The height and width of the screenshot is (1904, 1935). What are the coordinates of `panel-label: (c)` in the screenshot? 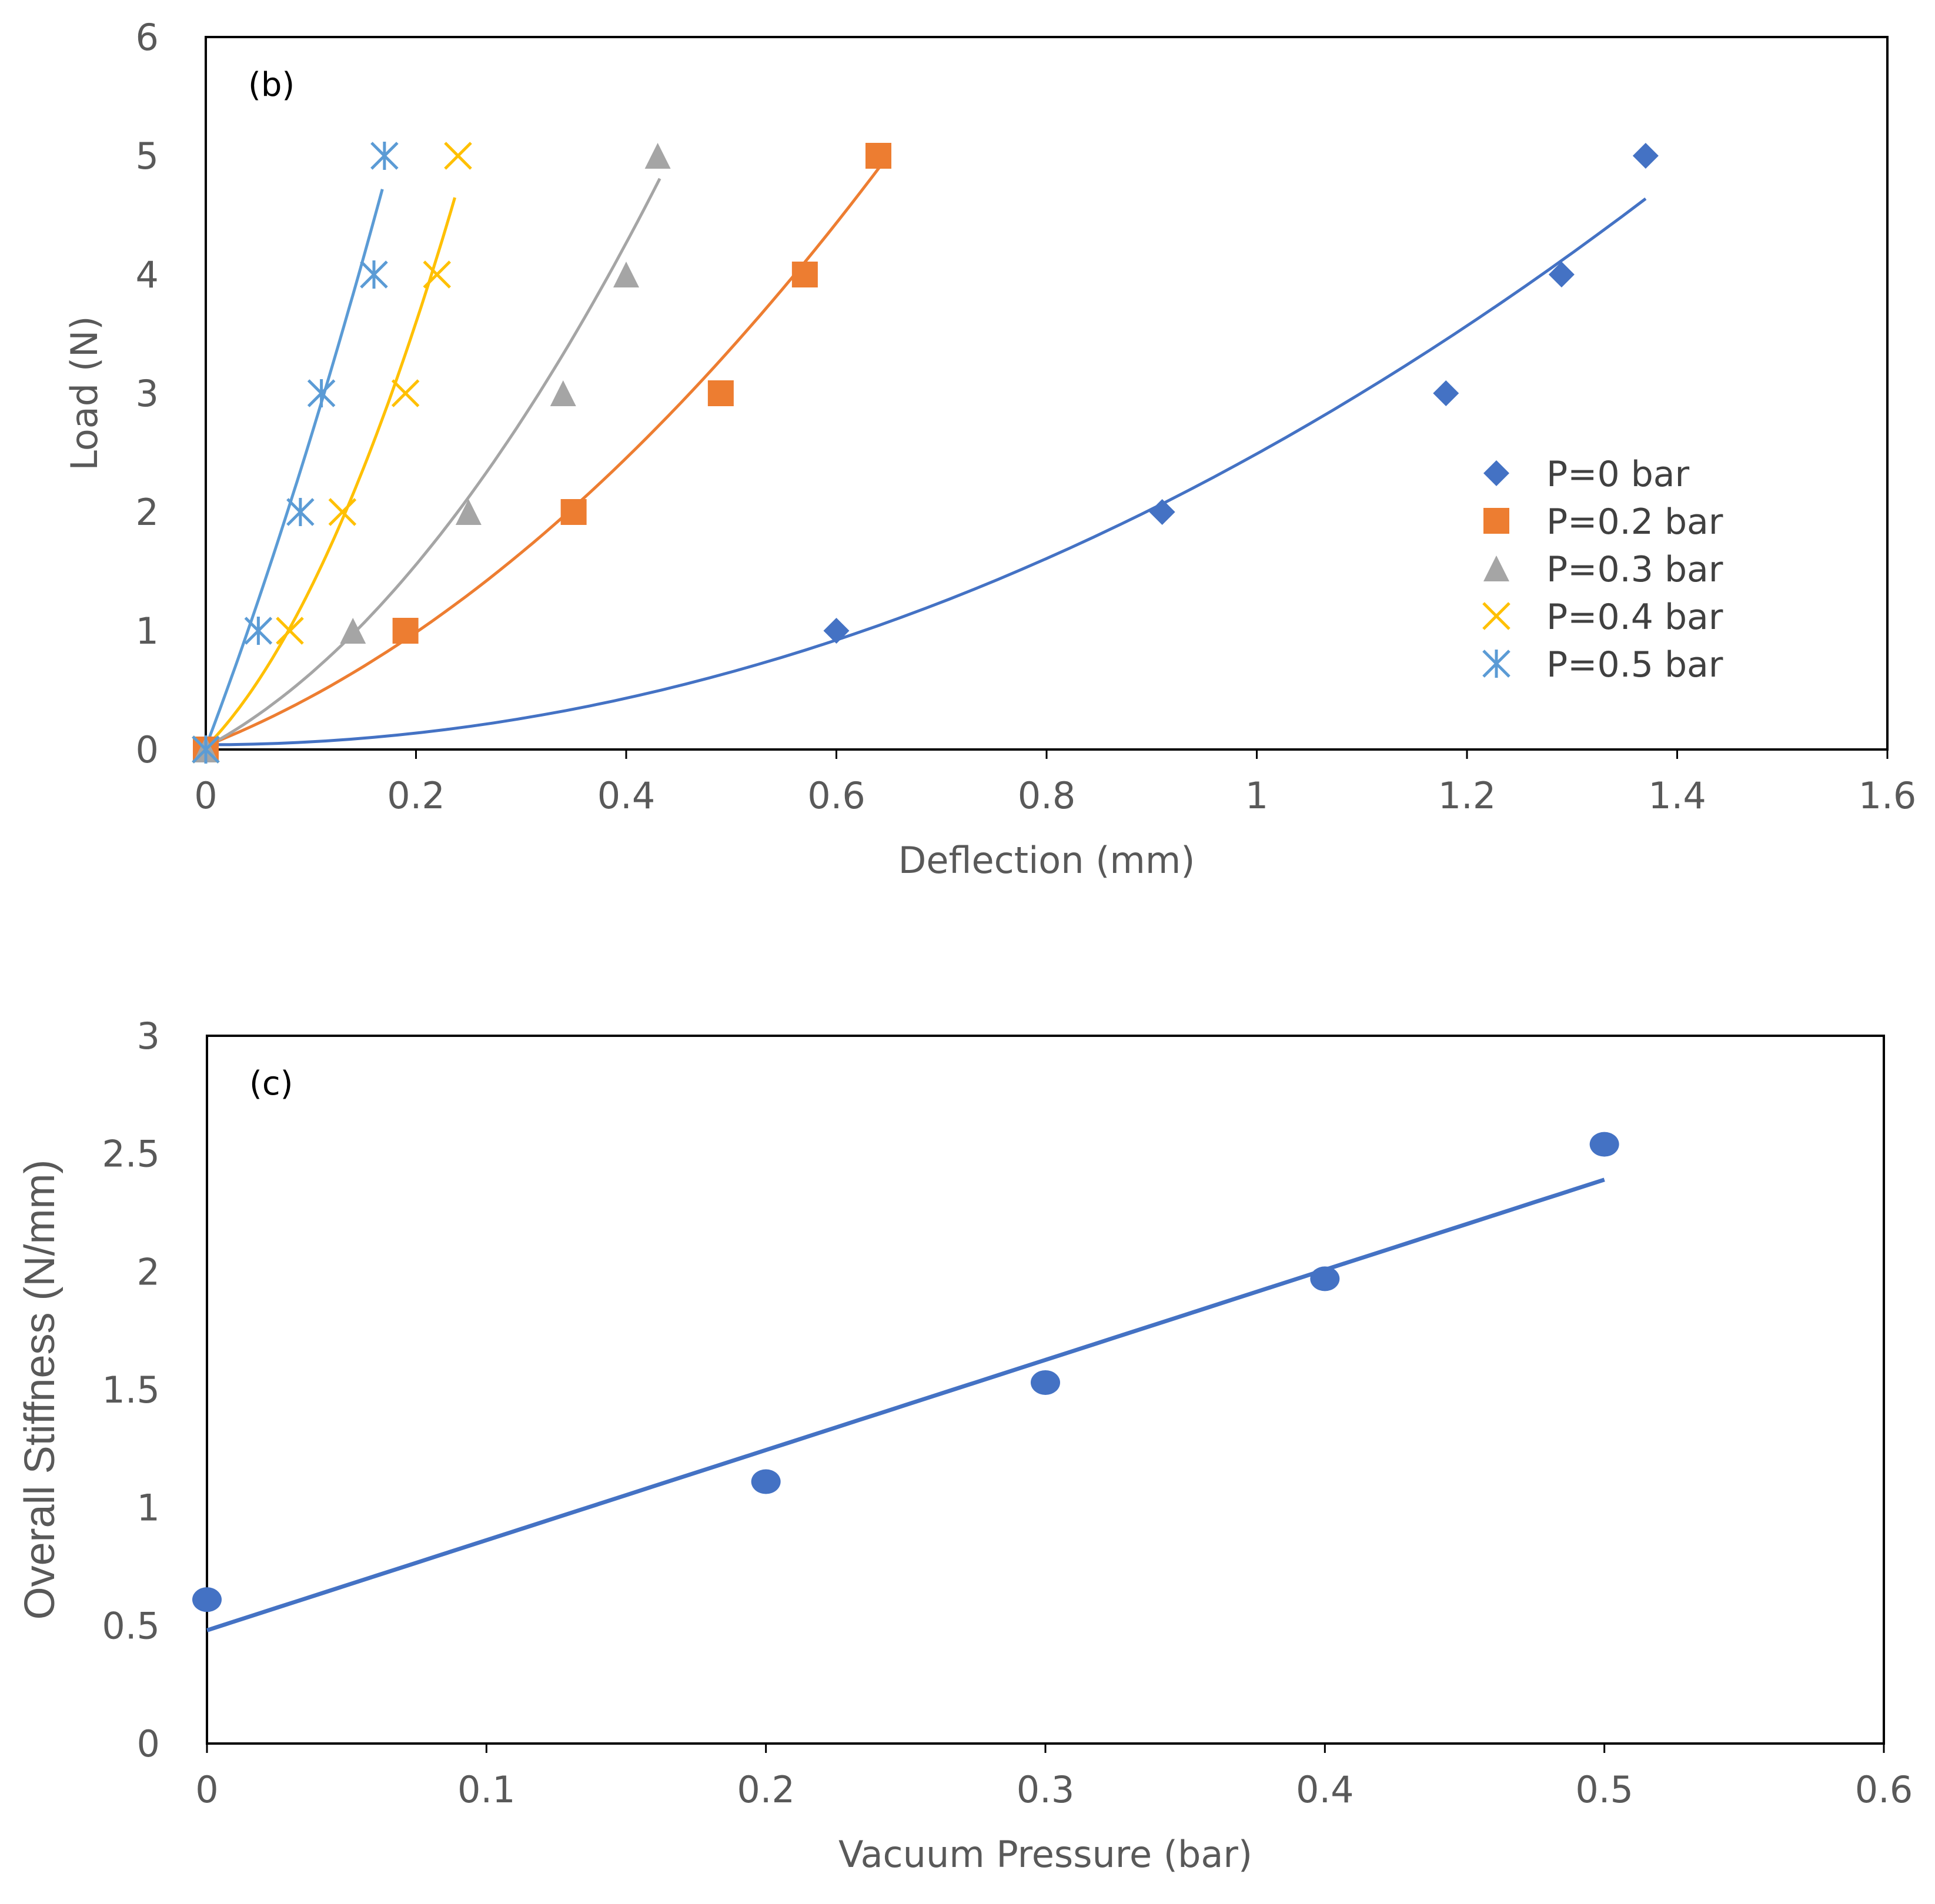 It's located at (271, 1084).